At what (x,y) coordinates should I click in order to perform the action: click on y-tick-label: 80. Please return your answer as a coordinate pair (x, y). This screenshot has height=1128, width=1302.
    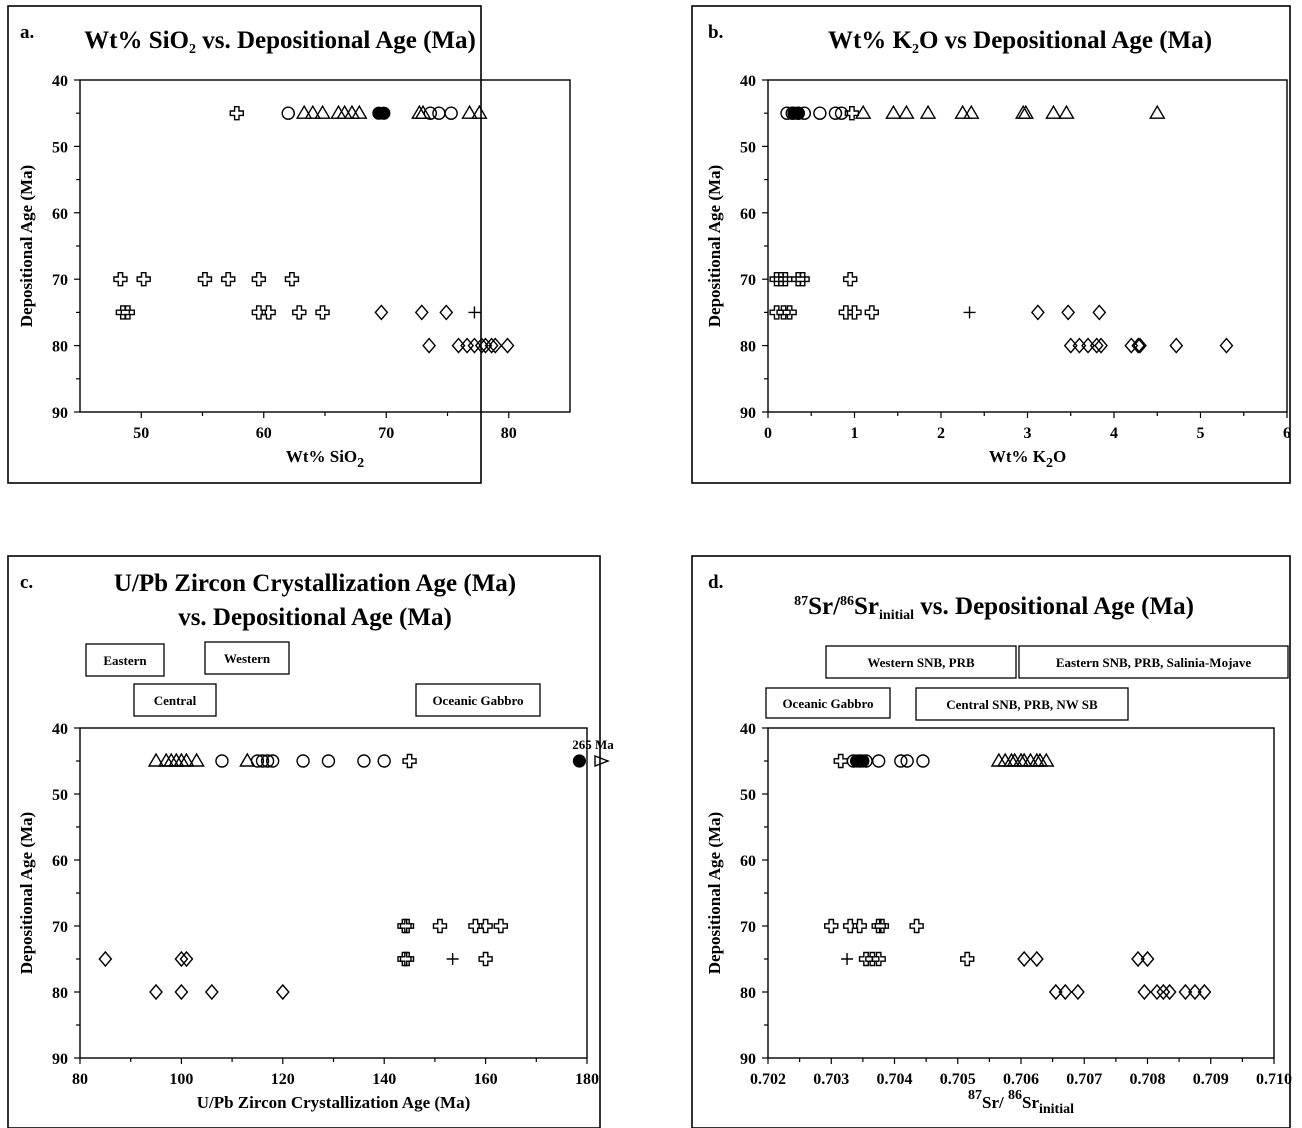
    Looking at the image, I should click on (748, 993).